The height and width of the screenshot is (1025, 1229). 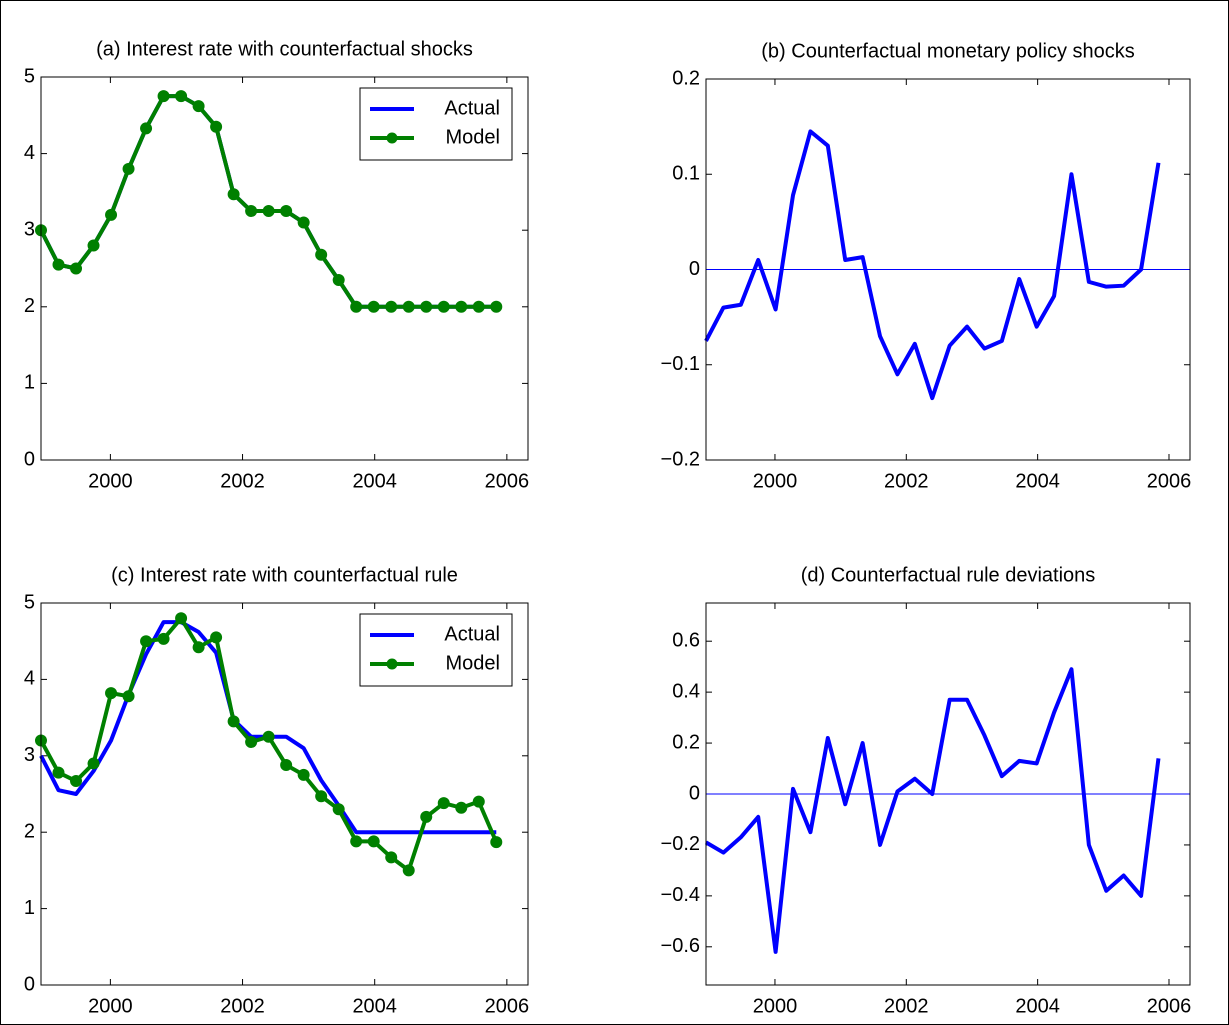 I want to click on y-tick-label: −0.6, so click(x=680, y=946).